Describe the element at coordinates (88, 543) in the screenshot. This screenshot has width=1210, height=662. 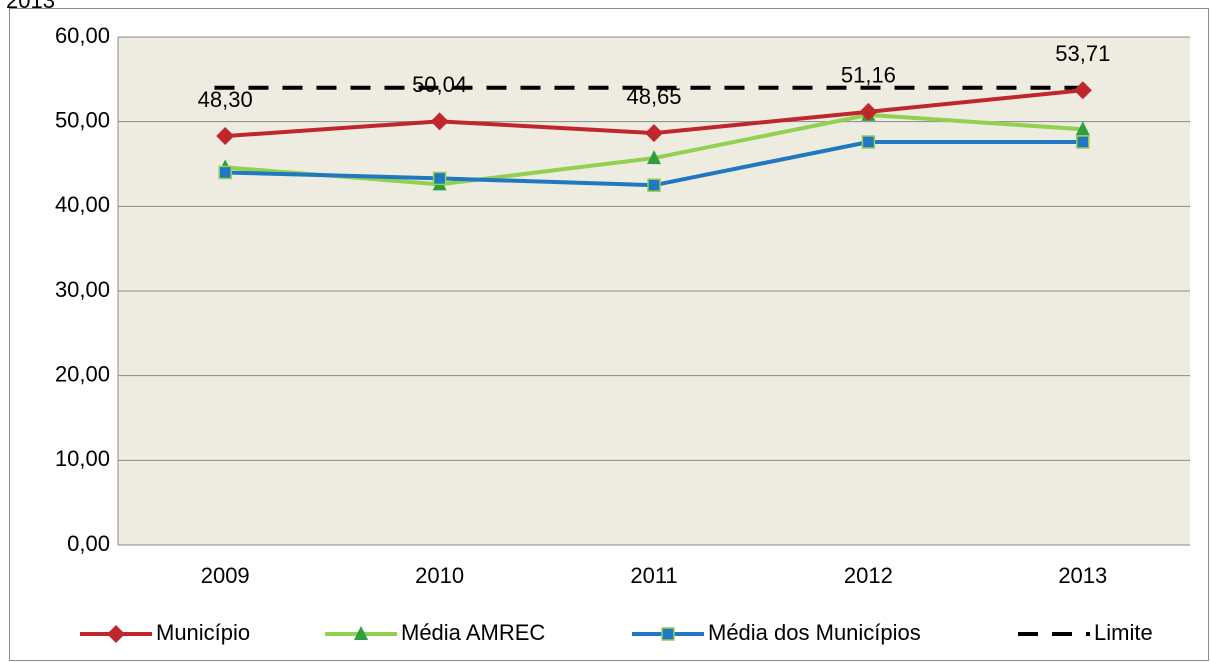
I see `y-tick-label: 0,00` at that location.